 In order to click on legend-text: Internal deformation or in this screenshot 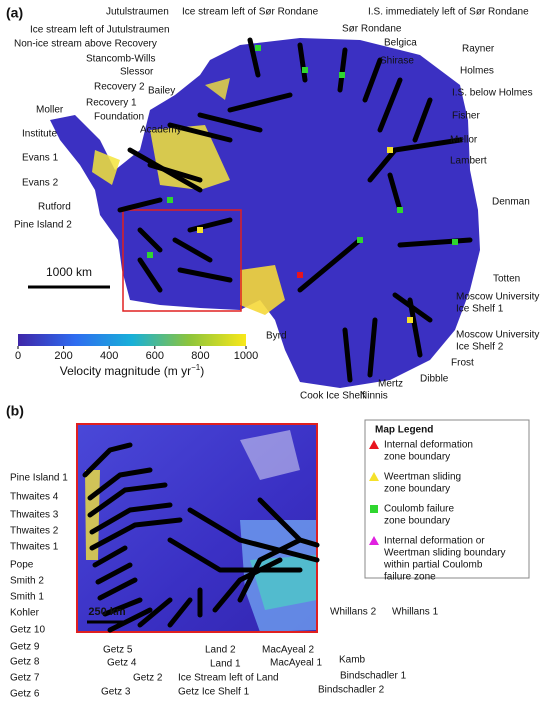, I will do `click(434, 541)`.